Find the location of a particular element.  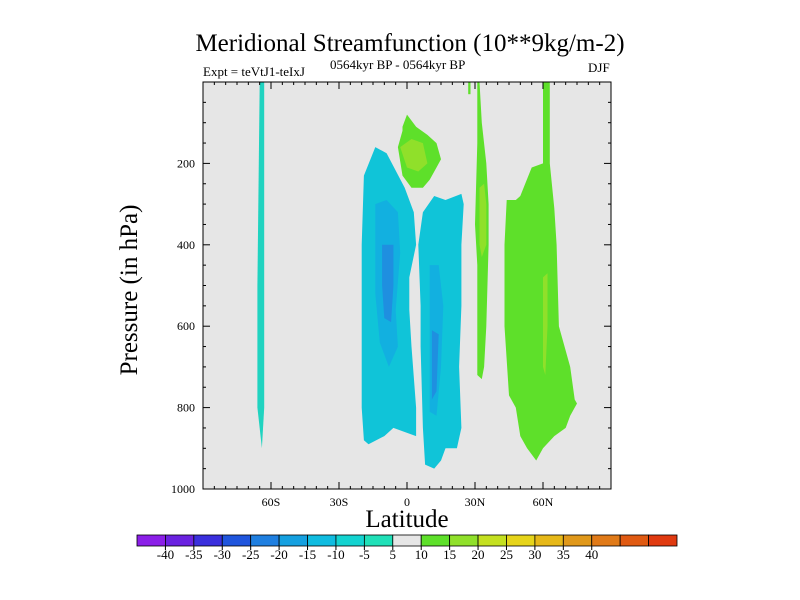

colorbar-label: 35 is located at coordinates (563, 554).